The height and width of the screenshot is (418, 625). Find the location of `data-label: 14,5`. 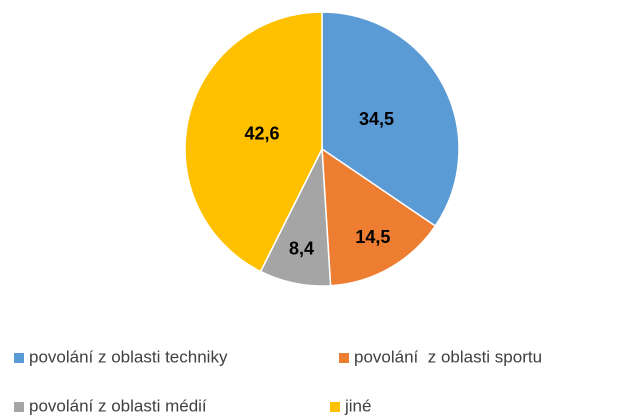

data-label: 14,5 is located at coordinates (372, 237).